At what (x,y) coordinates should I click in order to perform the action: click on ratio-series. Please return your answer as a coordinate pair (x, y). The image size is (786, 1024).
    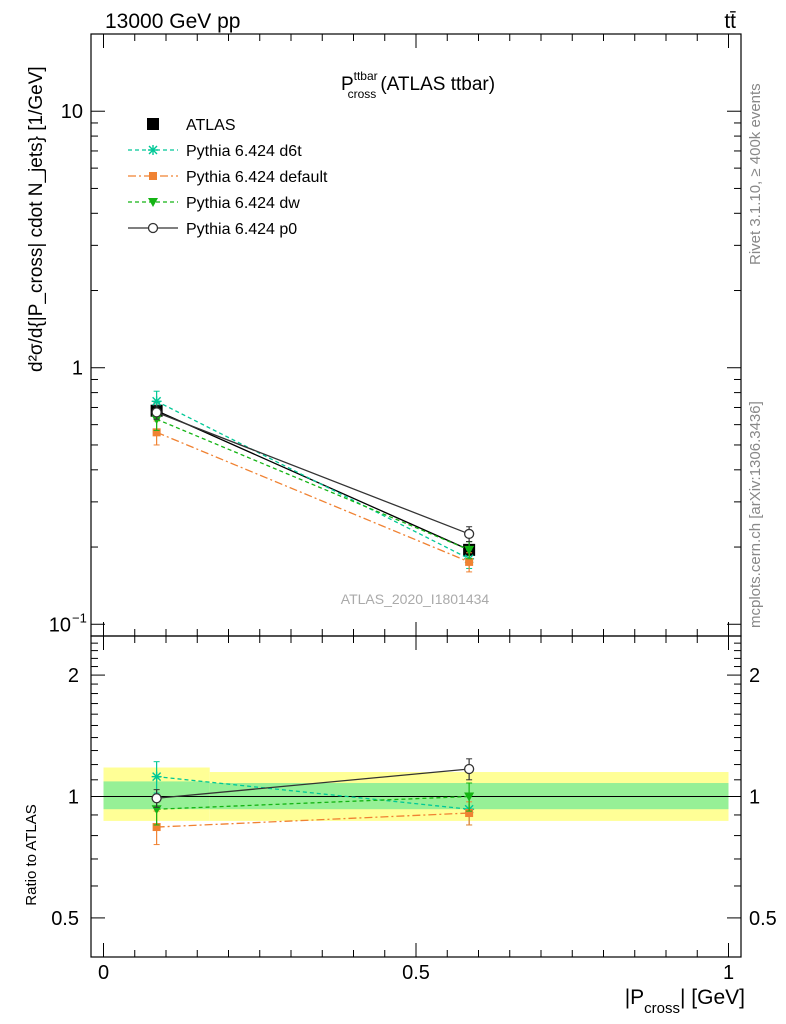
    Looking at the image, I should click on (313, 802).